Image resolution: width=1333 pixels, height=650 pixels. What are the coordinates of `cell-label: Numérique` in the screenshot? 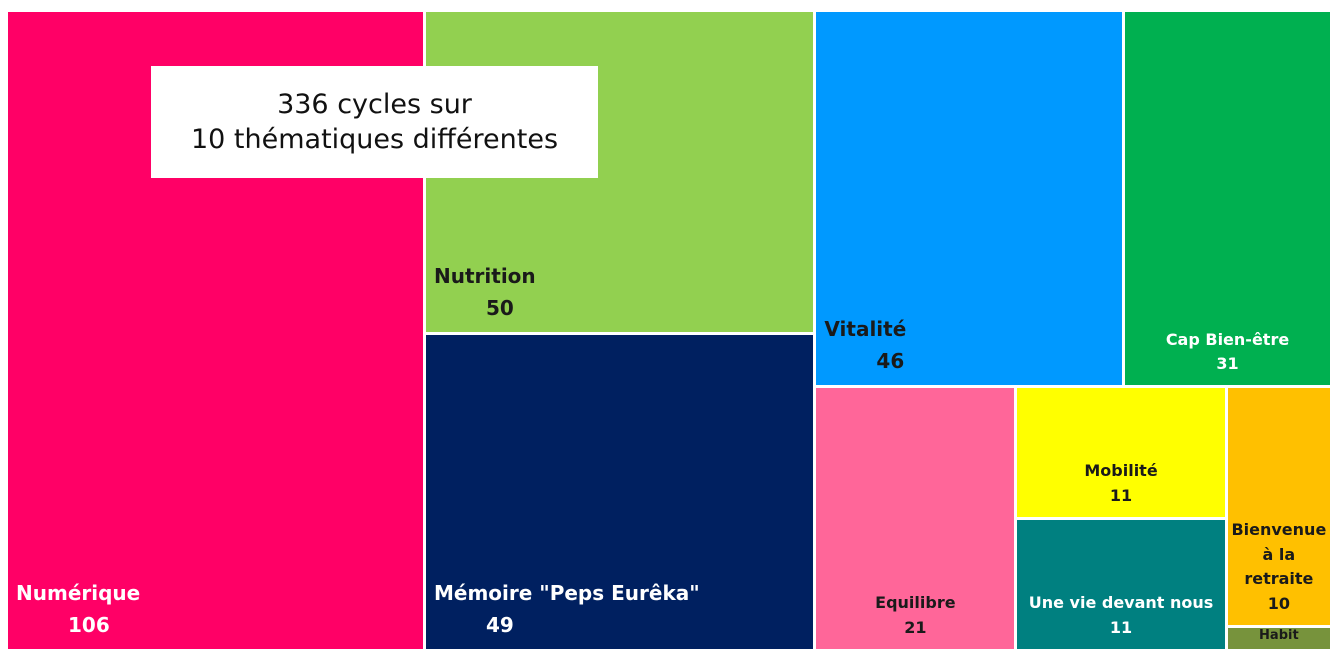 It's located at (78, 593).